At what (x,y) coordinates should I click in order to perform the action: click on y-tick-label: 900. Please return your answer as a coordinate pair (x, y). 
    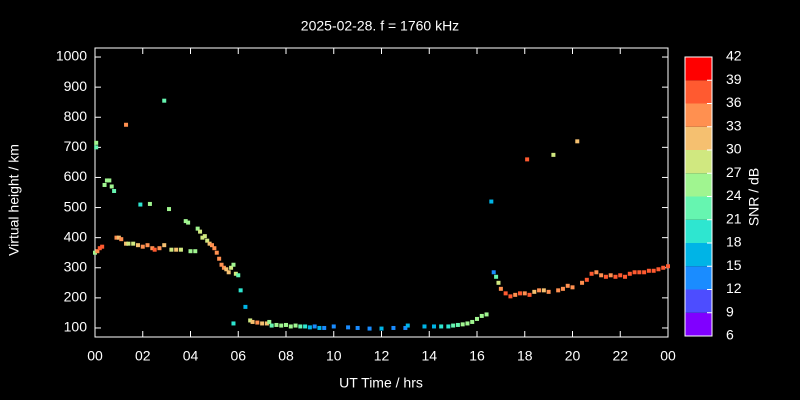
    Looking at the image, I should click on (76, 86).